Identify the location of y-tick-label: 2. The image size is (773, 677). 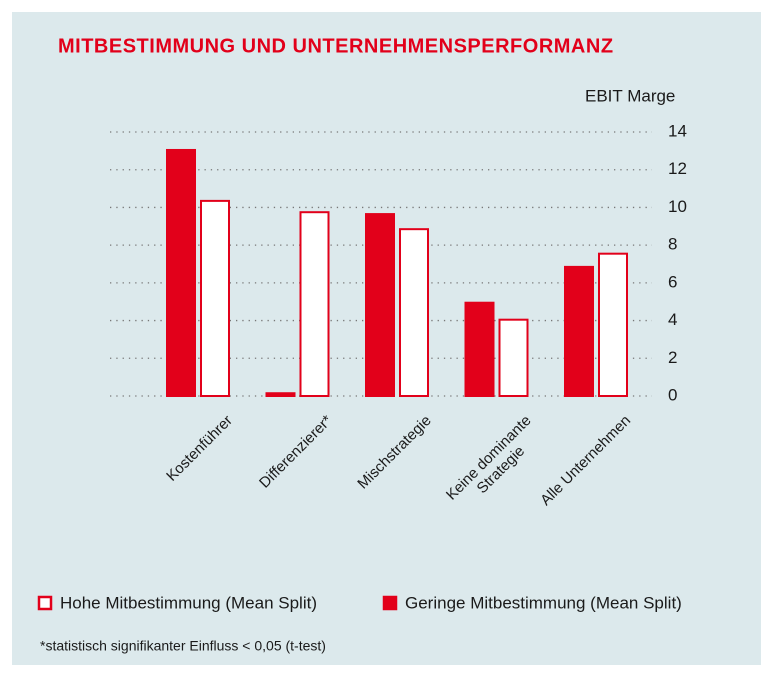
(672, 357).